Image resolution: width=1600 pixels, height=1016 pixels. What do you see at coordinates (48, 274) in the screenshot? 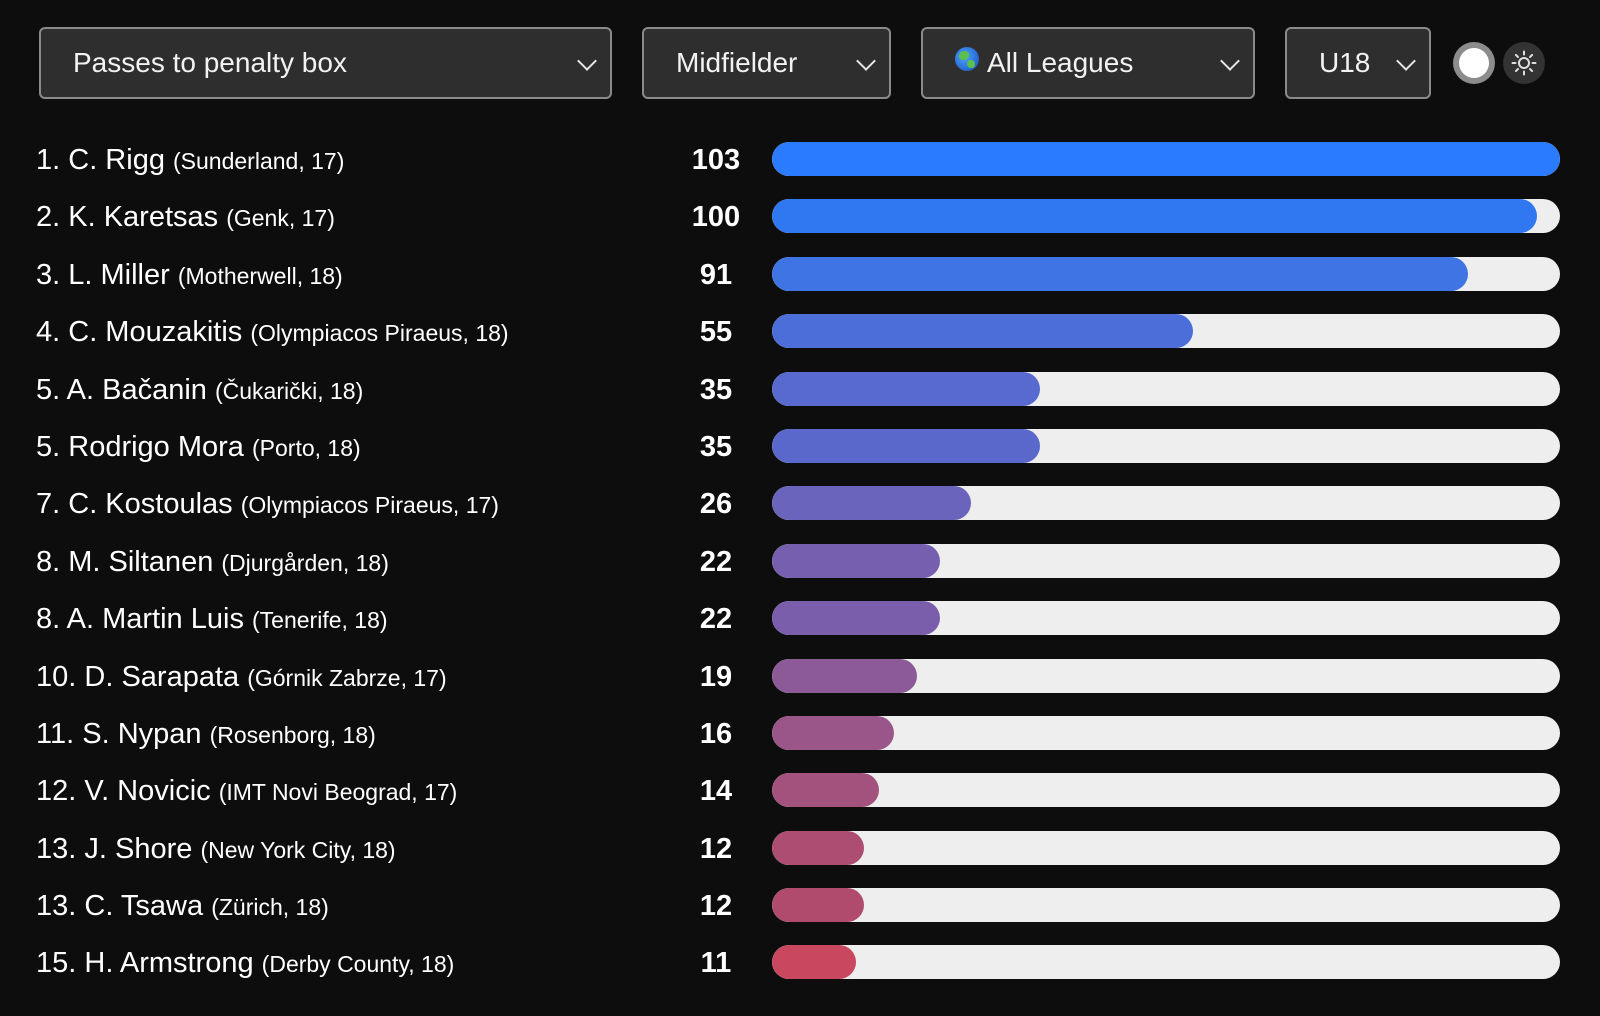
I see `player-rank: 3.` at bounding box center [48, 274].